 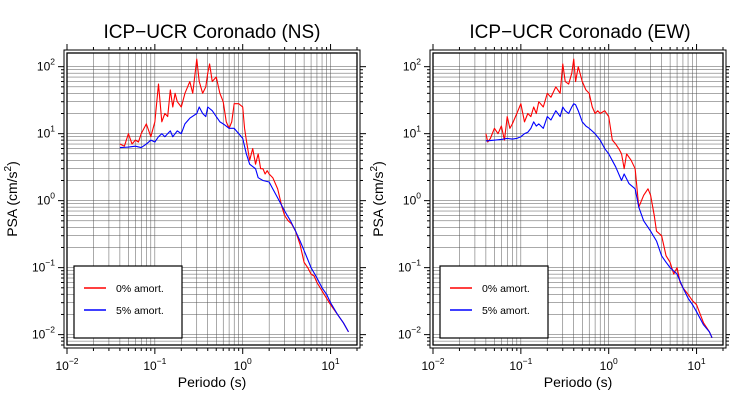 I want to click on chart-title: ICP−UCR Coronado (NS), so click(x=212, y=32).